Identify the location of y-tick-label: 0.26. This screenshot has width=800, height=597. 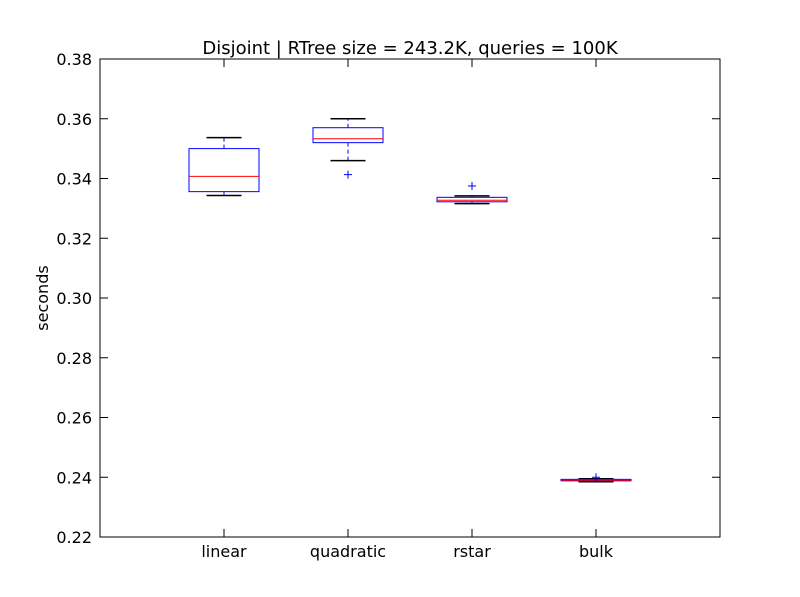
(74, 418).